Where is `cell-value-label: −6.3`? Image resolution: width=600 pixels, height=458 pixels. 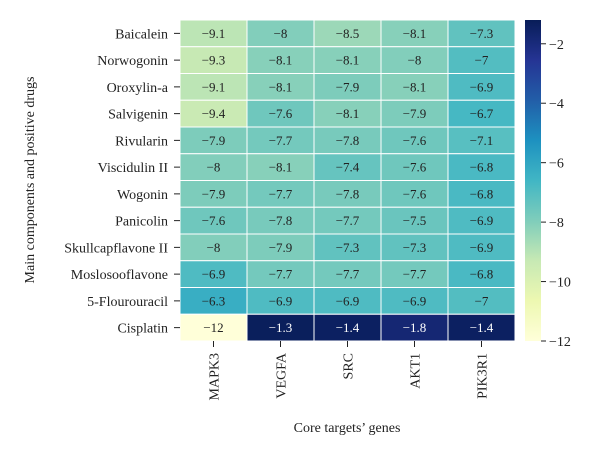
cell-value-label: −6.3 is located at coordinates (214, 300).